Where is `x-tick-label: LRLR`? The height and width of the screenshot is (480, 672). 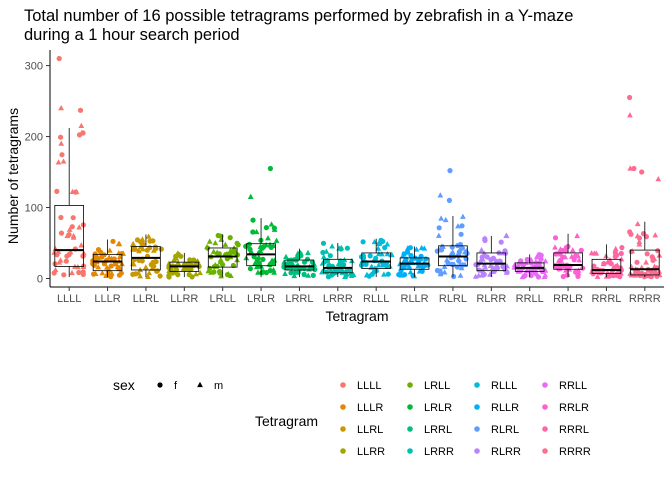
x-tick-label: LRLR is located at coordinates (261, 299).